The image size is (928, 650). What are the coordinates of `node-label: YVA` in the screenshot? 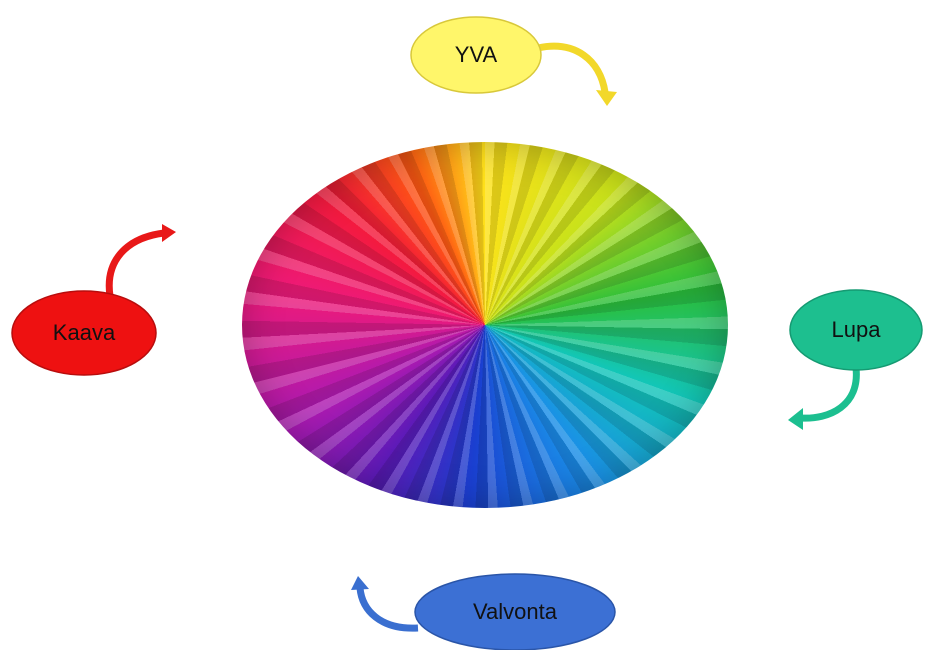 It's located at (476, 54).